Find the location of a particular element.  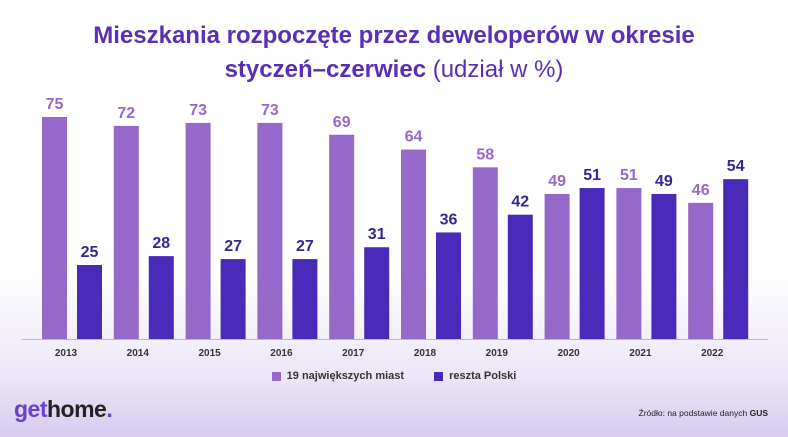

data-label-2016-series1: 73 is located at coordinates (270, 110).